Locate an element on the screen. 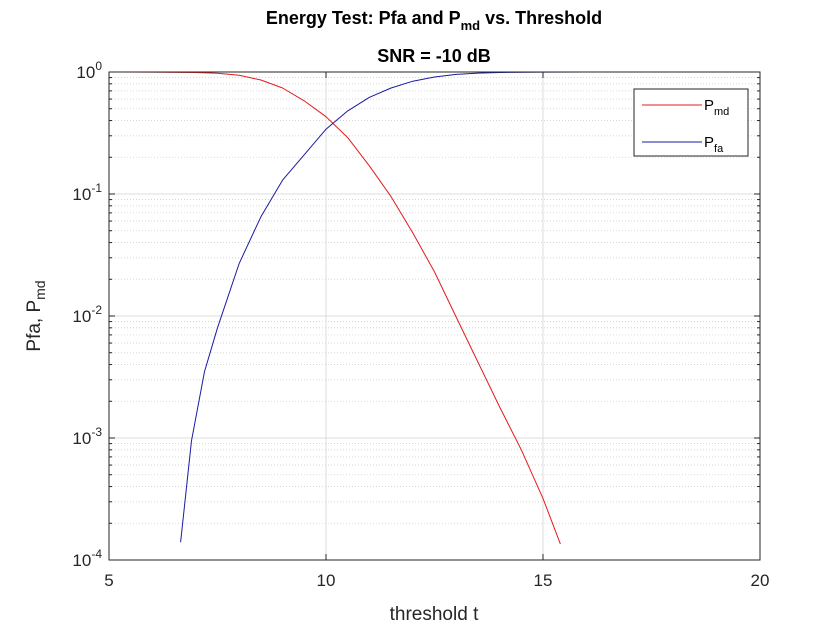 The image size is (840, 635). chart-title-line2: SNR = -10 dB is located at coordinates (434, 56).